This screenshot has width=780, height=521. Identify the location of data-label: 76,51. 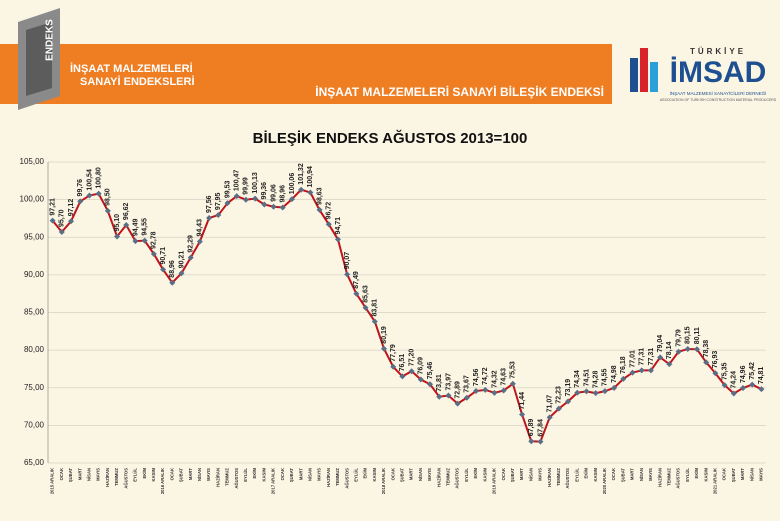
(402, 363).